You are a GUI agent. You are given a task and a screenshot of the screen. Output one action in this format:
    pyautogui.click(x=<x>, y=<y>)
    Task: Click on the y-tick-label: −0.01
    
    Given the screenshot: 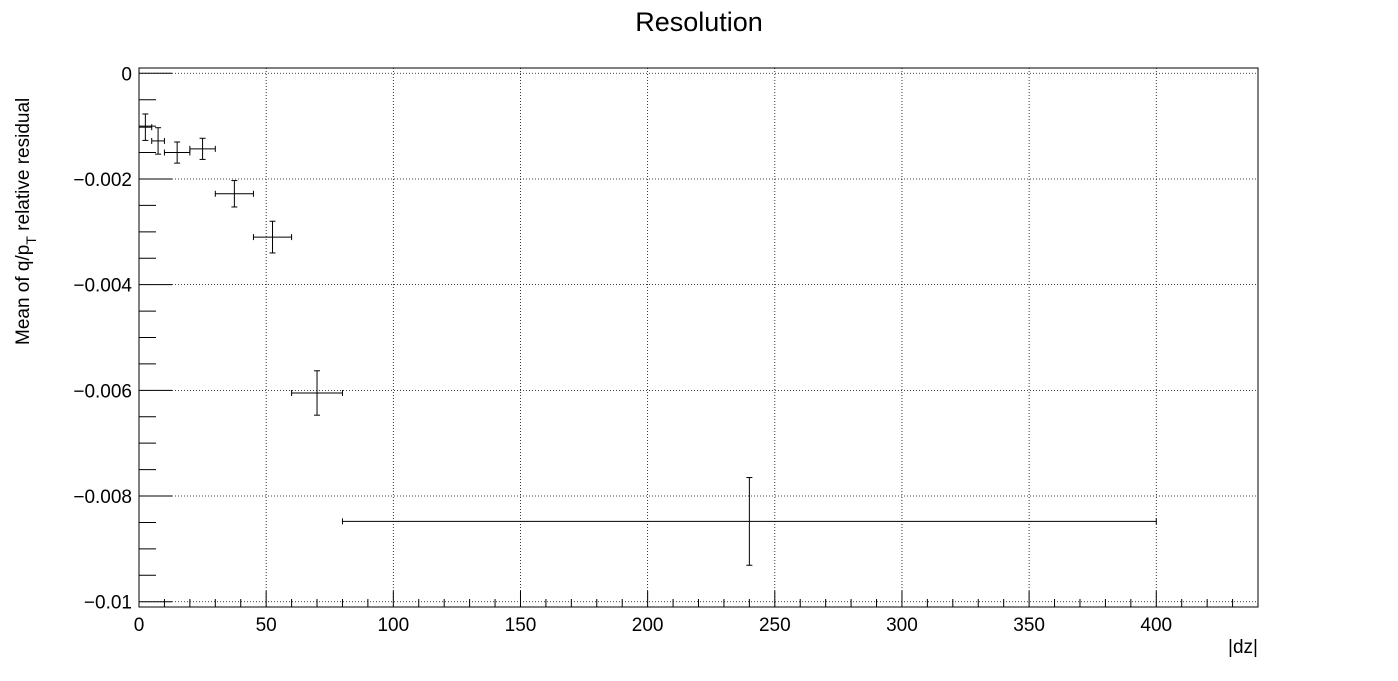 What is the action you would take?
    pyautogui.click(x=108, y=603)
    